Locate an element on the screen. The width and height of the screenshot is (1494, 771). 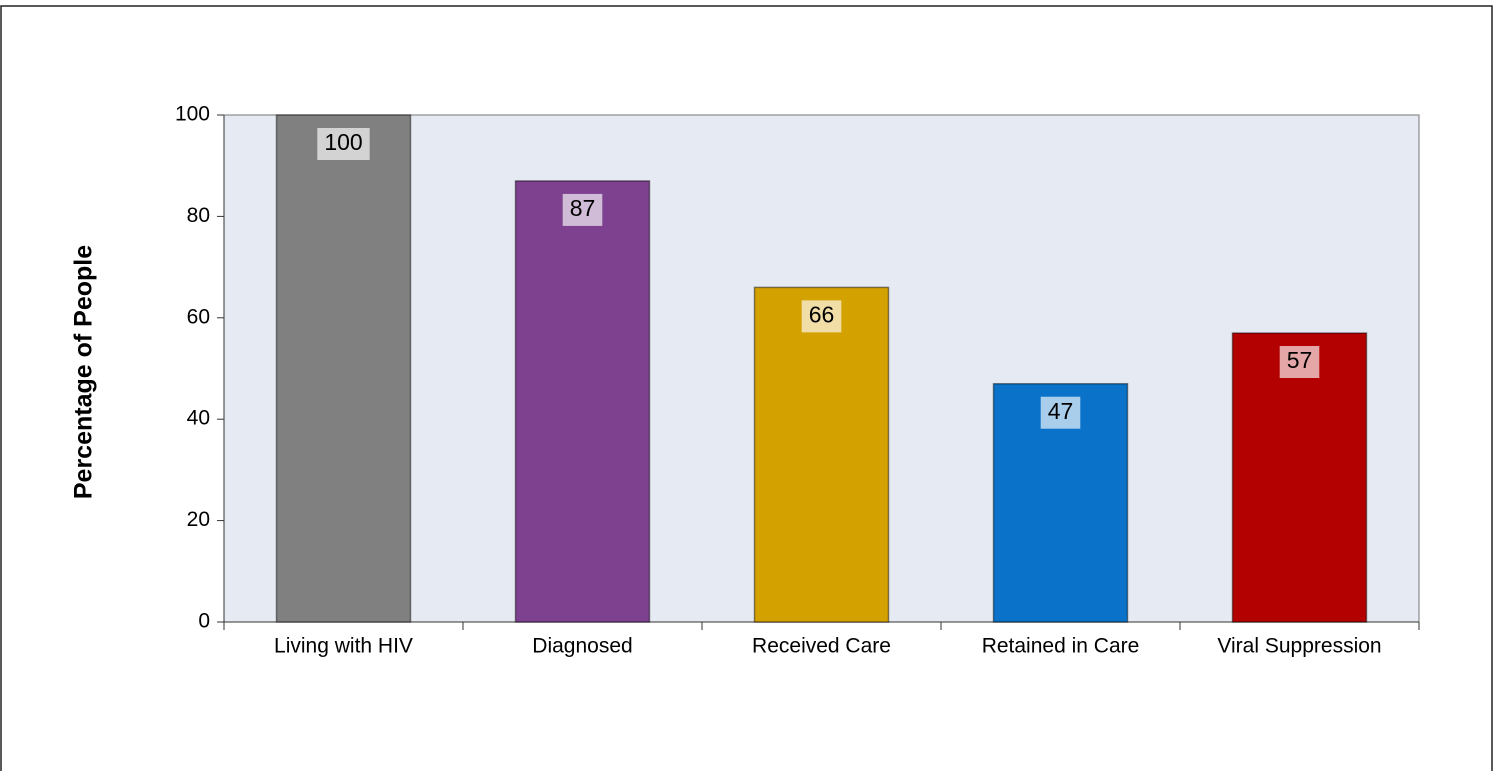
data-label: 100 is located at coordinates (343, 142).